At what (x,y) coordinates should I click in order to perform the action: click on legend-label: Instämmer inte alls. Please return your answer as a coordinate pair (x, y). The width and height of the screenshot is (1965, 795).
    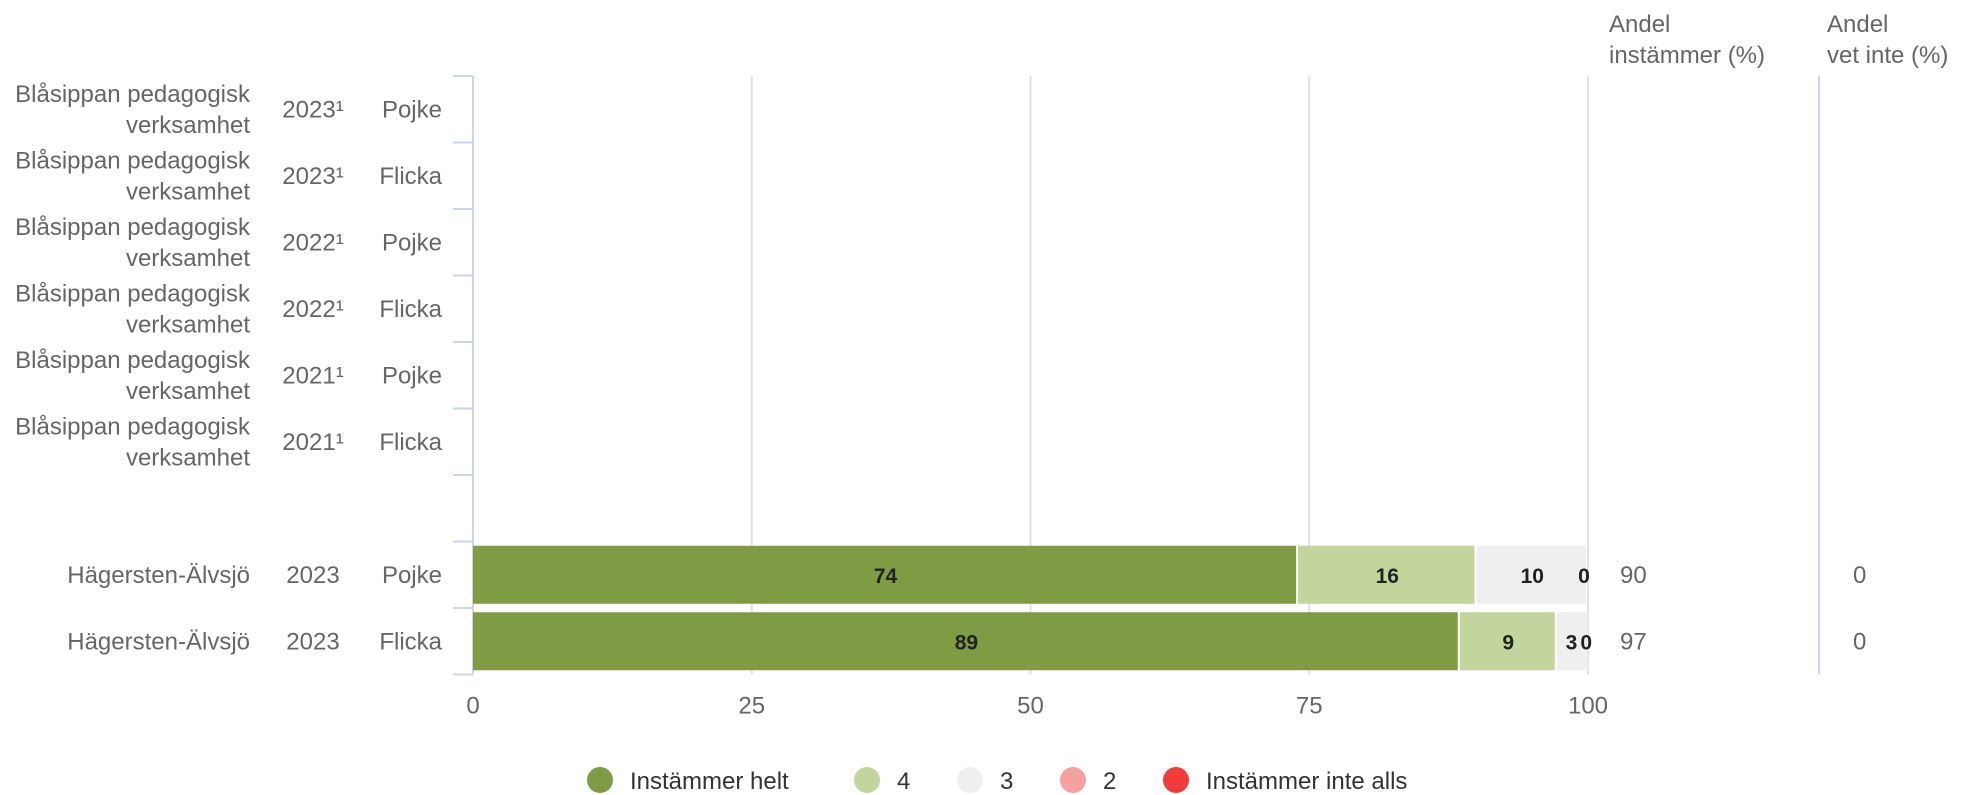
    Looking at the image, I should click on (1306, 781).